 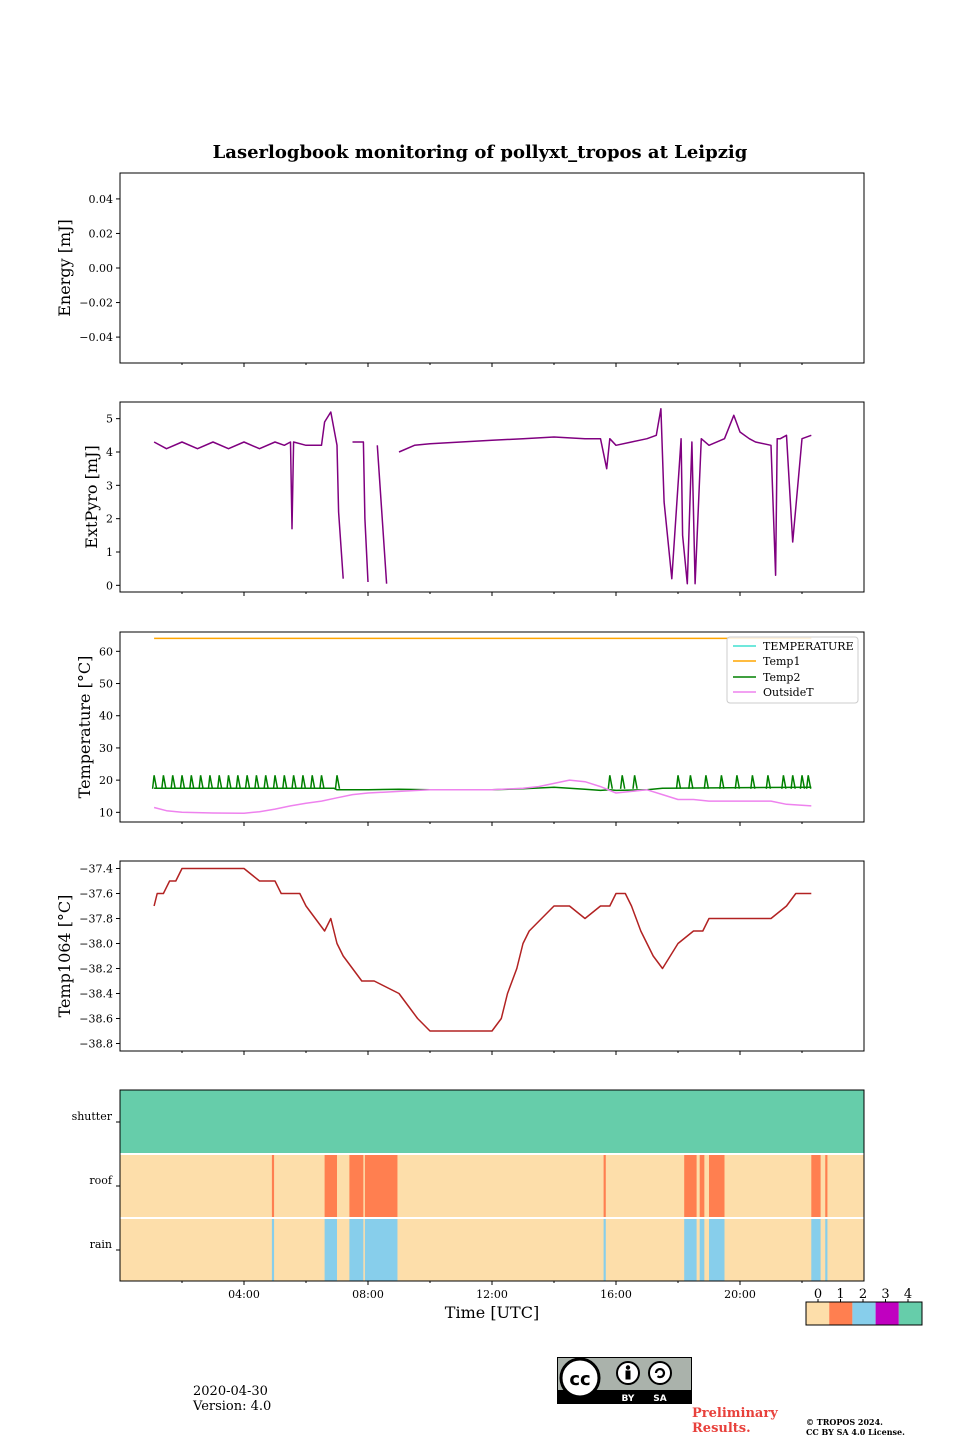 I want to click on legend-label-temperature: TEMPERATURE, so click(x=808, y=646).